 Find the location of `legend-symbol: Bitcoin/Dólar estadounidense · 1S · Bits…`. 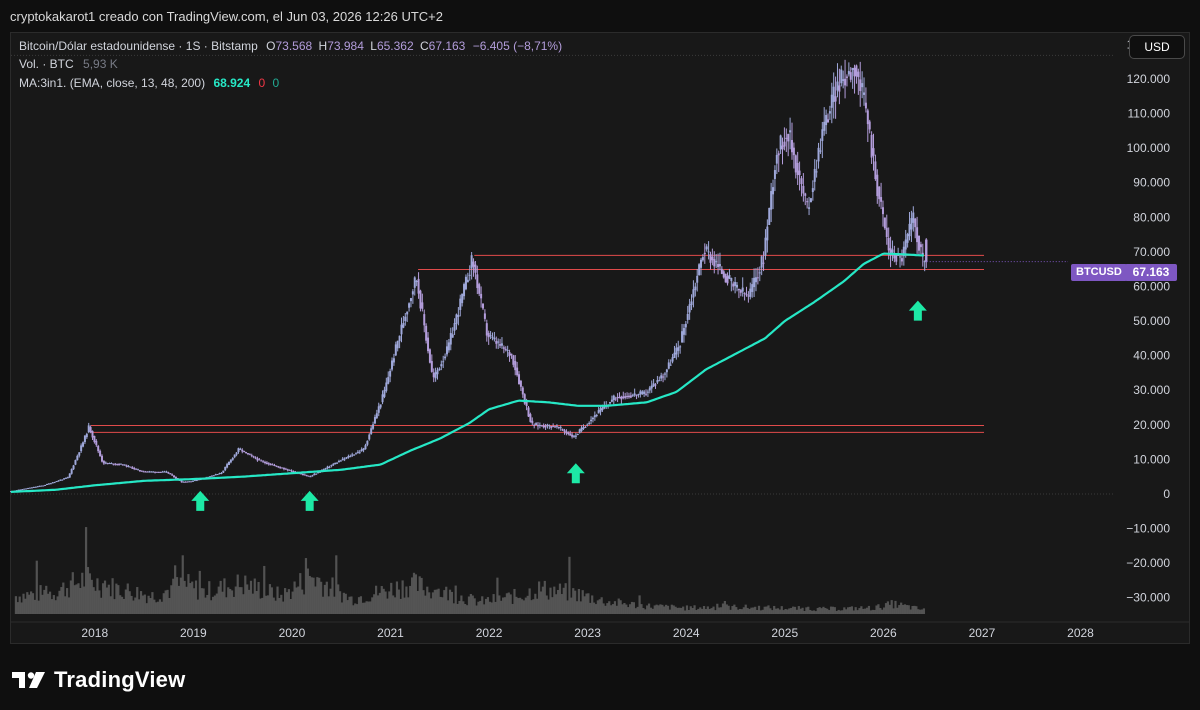

legend-symbol: Bitcoin/Dólar estadounidense · 1S · Bits… is located at coordinates (138, 46).